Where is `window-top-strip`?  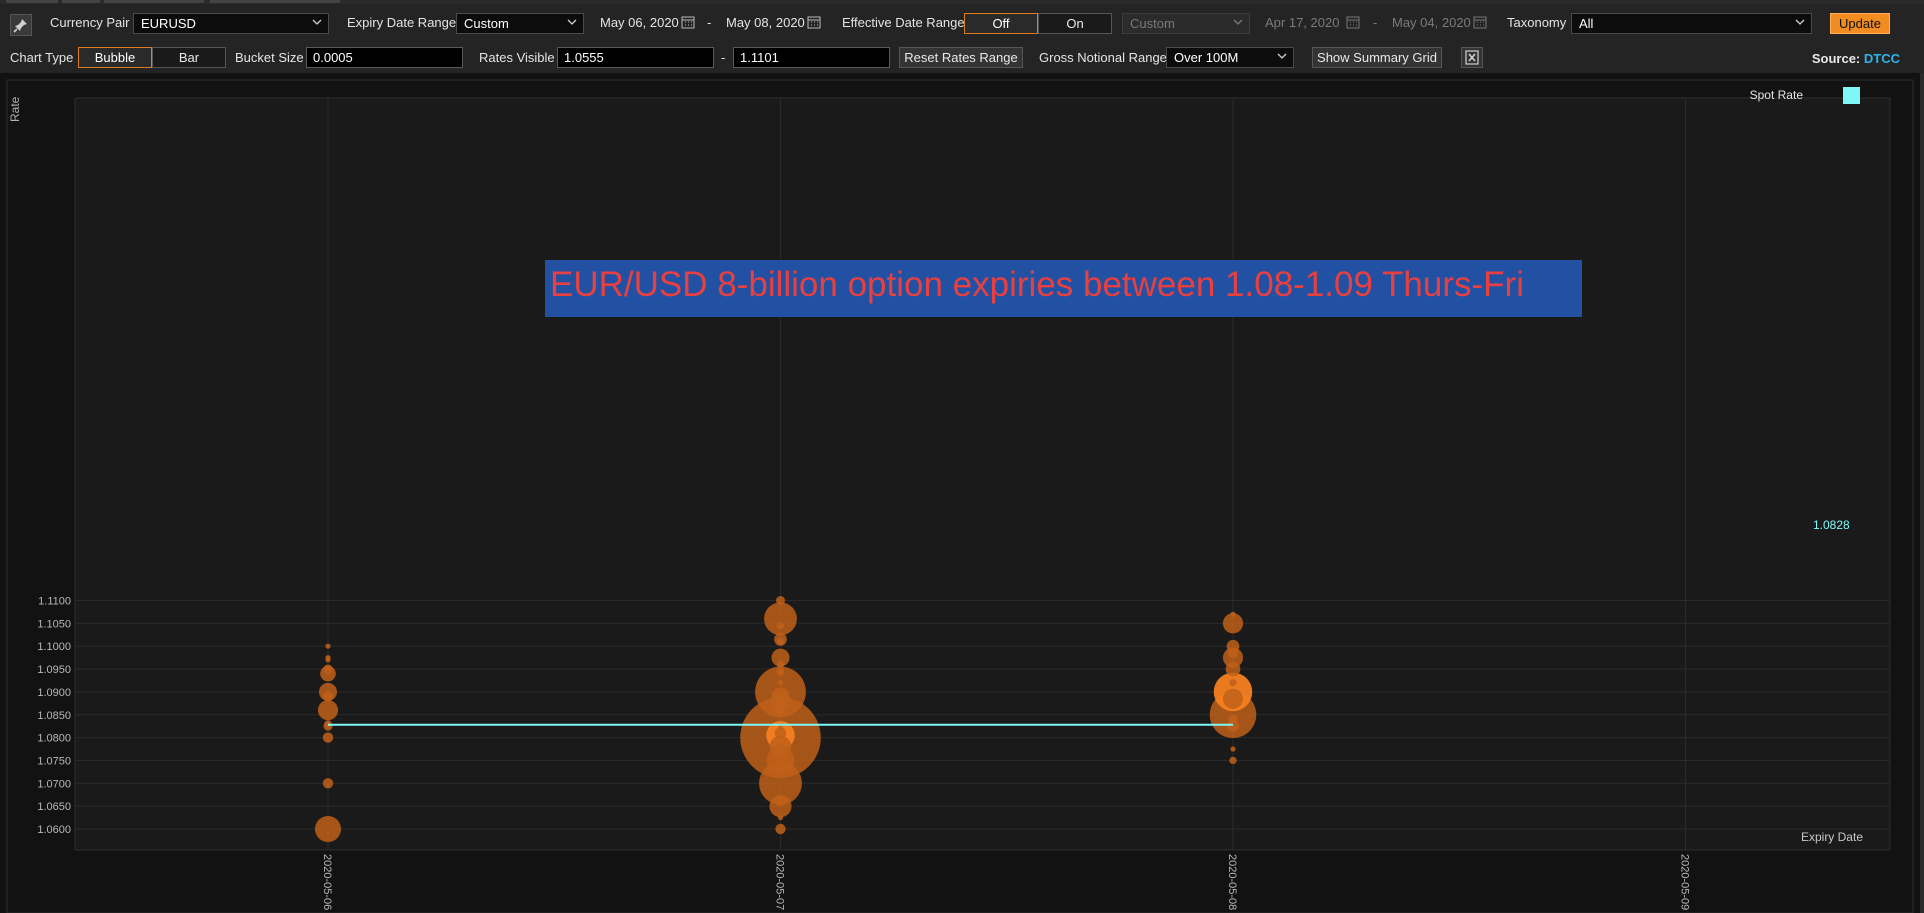 window-top-strip is located at coordinates (962, 2).